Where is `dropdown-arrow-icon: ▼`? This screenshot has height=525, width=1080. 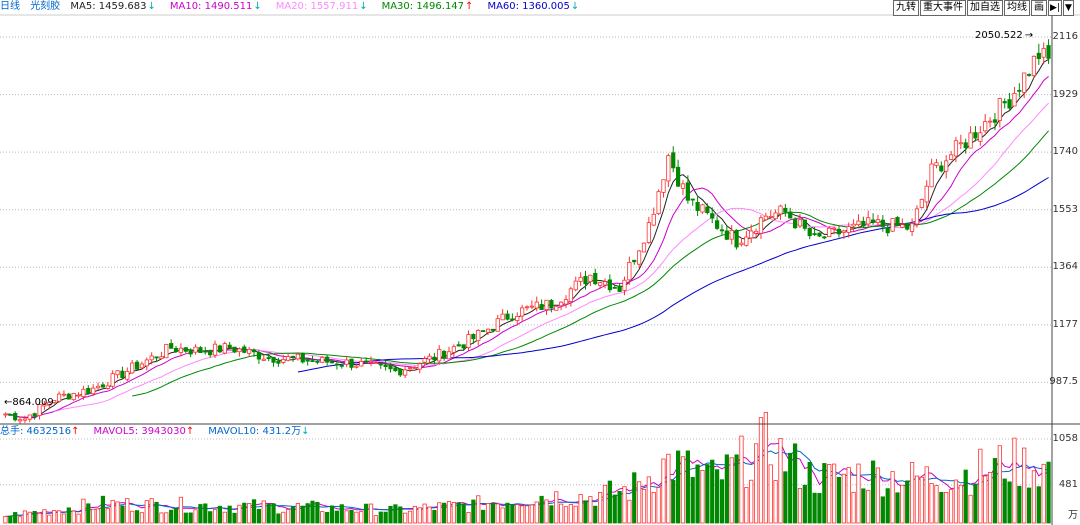
dropdown-arrow-icon: ▼ is located at coordinates (1068, 8).